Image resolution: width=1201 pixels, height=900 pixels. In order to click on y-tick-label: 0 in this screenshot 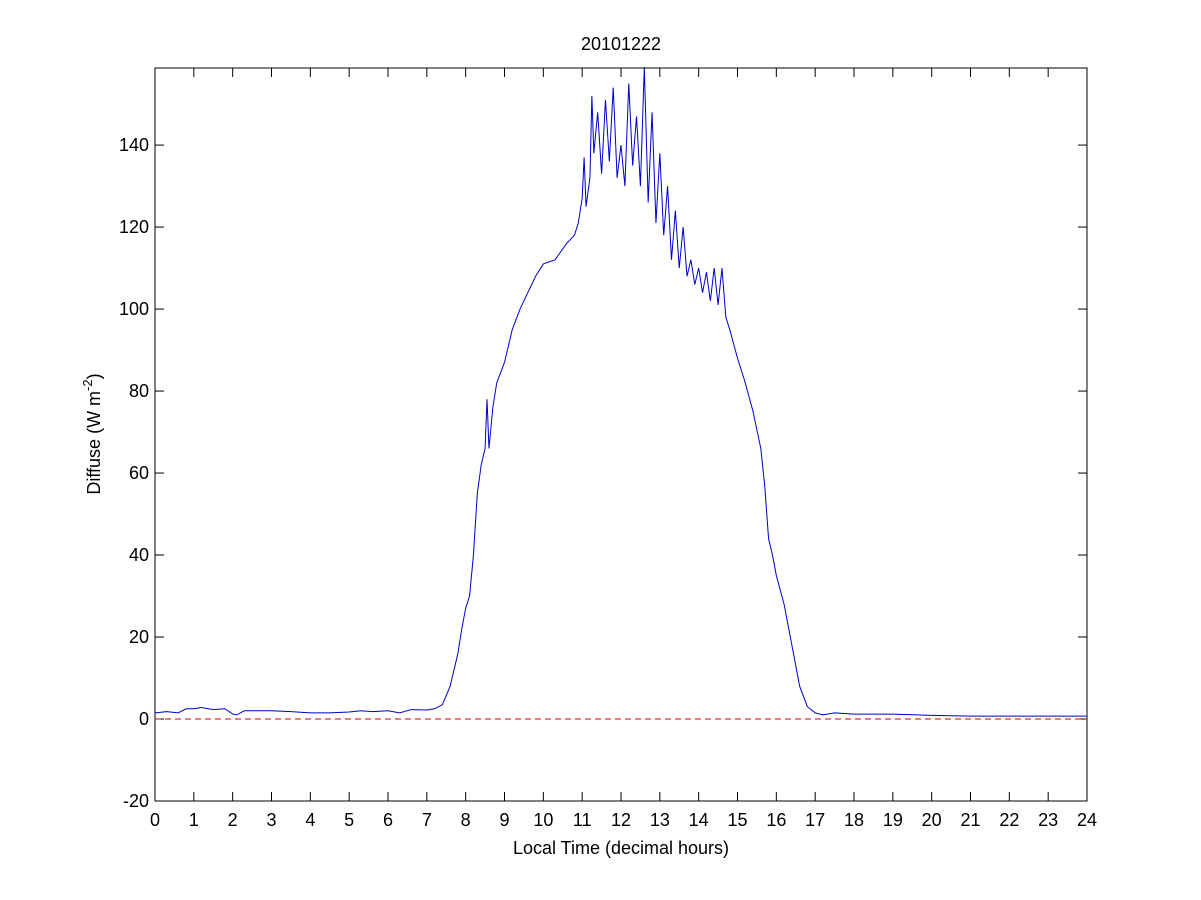, I will do `click(144, 719)`.